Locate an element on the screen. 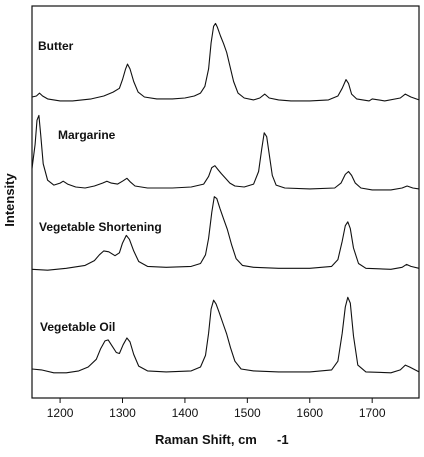 The image size is (424, 457). x-tick-label-1600: 1600 is located at coordinates (309, 413).